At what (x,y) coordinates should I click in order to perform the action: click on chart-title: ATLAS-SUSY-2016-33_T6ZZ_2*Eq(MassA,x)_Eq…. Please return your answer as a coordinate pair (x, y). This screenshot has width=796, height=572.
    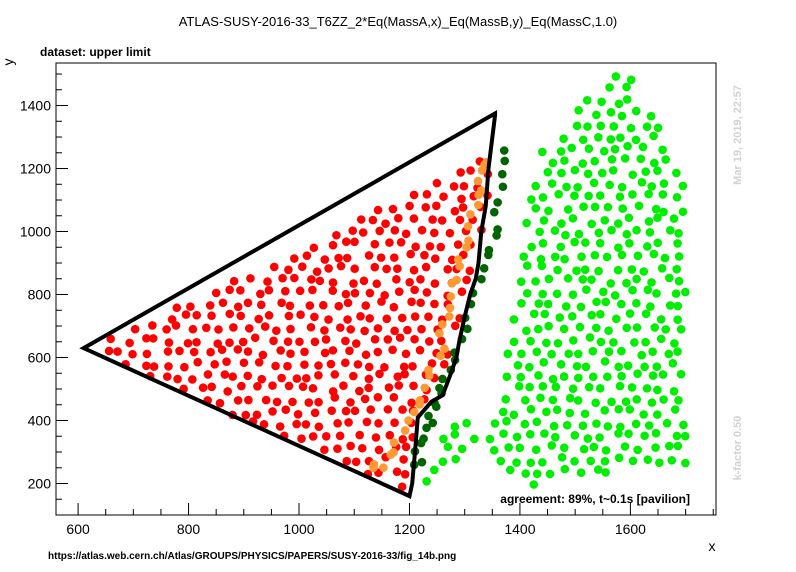
    Looking at the image, I should click on (398, 21).